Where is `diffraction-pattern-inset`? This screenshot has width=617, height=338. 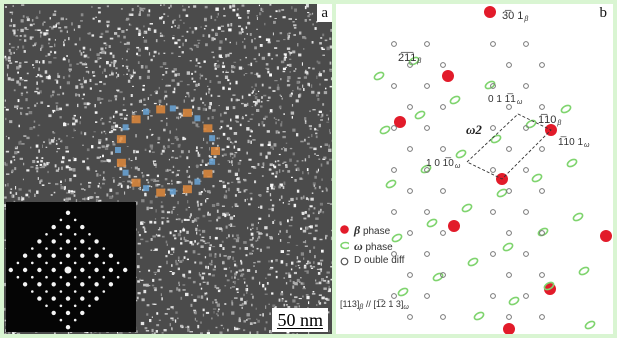 diffraction-pattern-inset is located at coordinates (71, 267).